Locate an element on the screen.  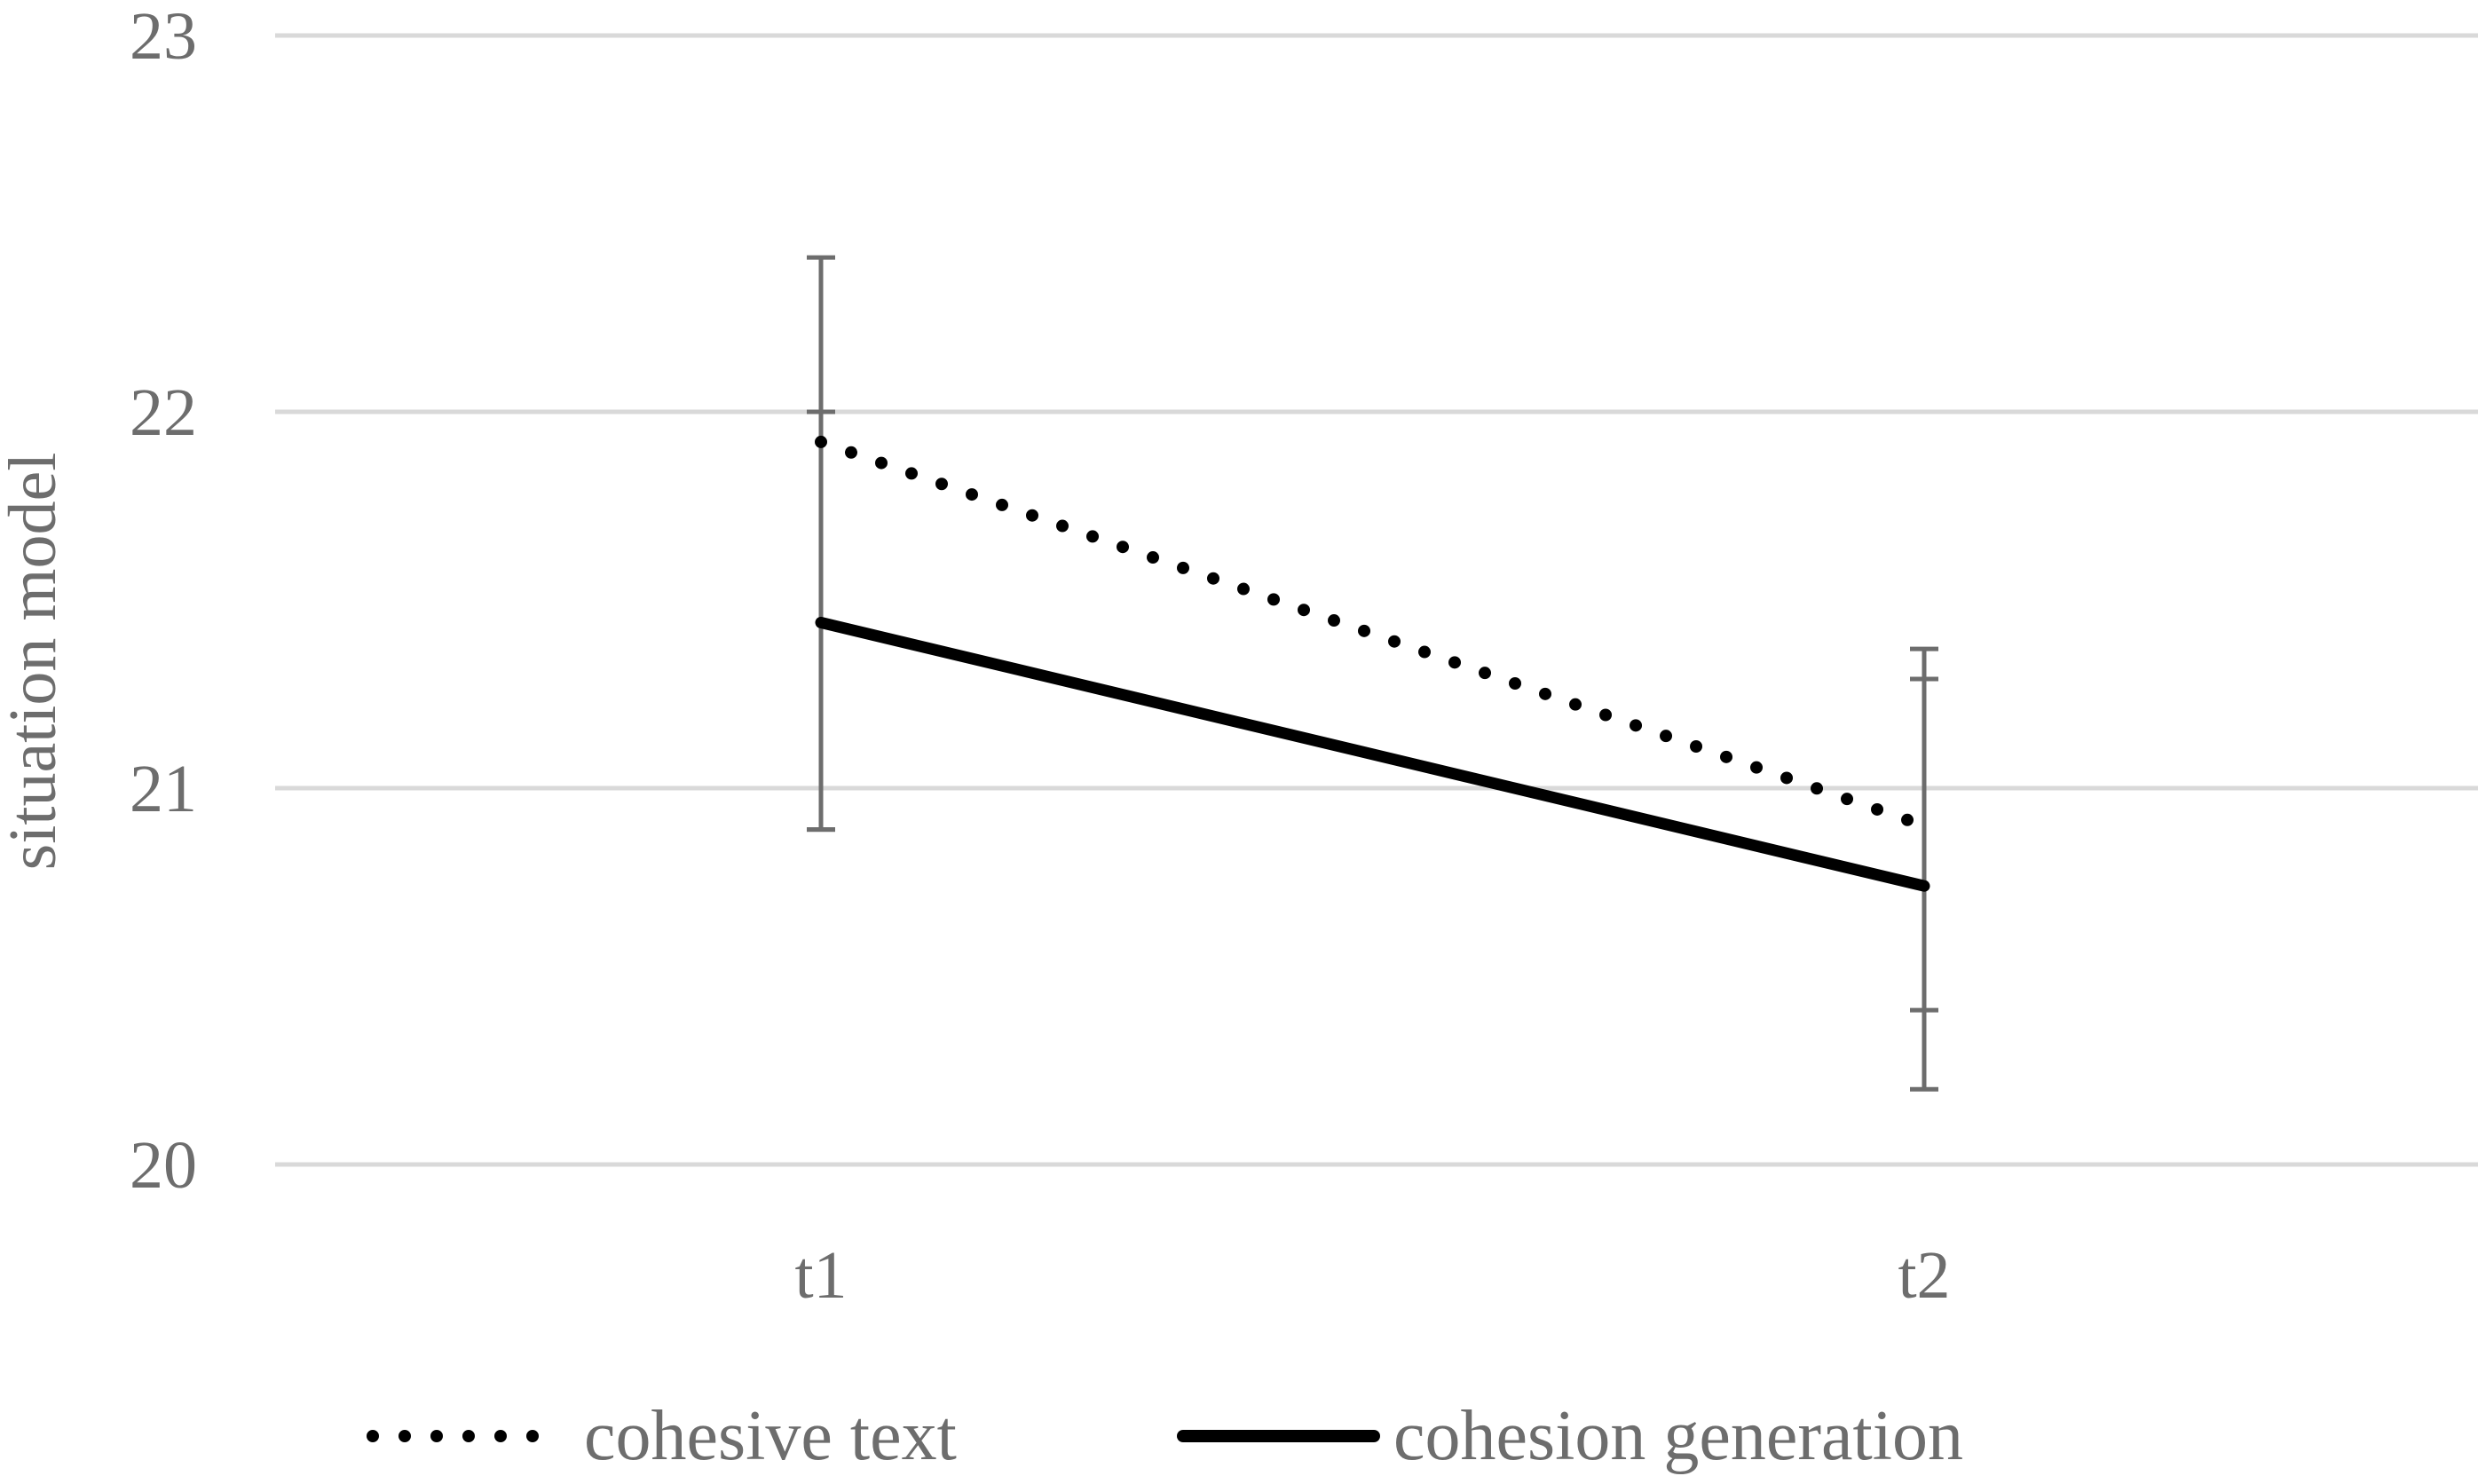
y-tick-23: 23 is located at coordinates (163, 37).